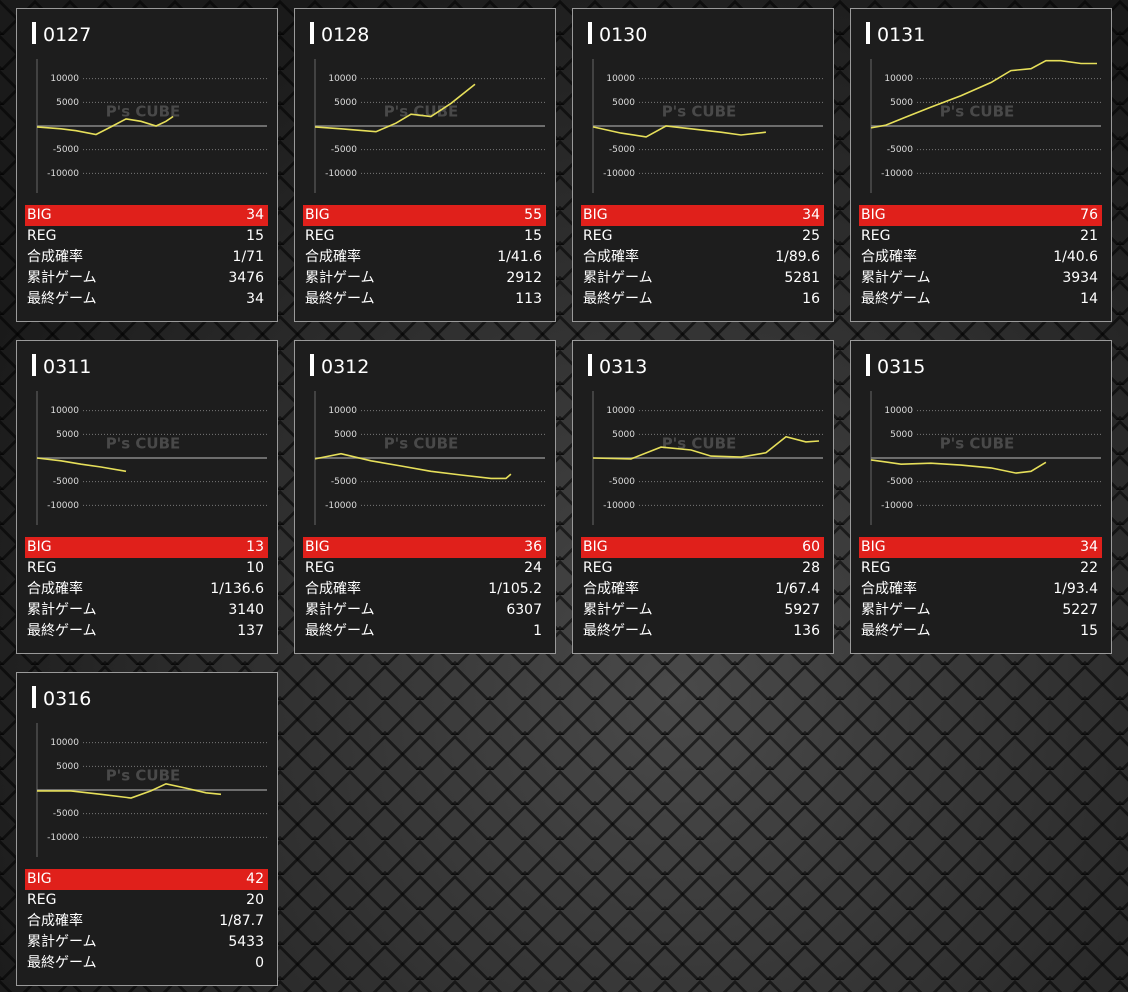 The width and height of the screenshot is (1128, 992). I want to click on stat-row: 最終ゲーム 15, so click(980, 631).